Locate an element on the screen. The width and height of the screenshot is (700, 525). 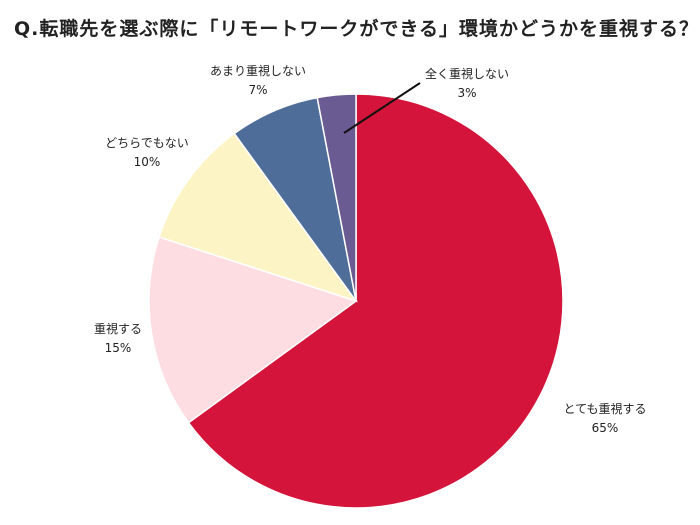
slice-label: とても重視する is located at coordinates (605, 409).